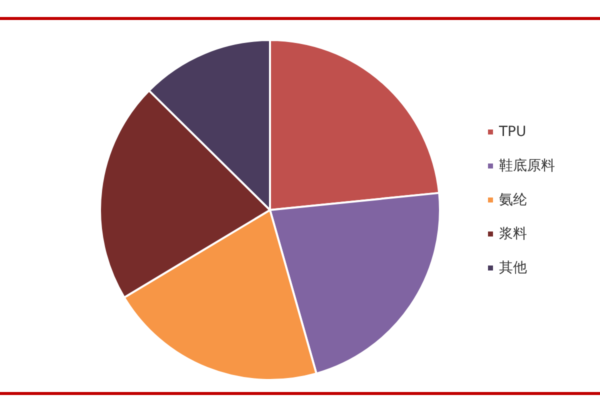 This screenshot has width=600, height=400. Describe the element at coordinates (513, 200) in the screenshot. I see `legend-label: 氨纶` at that location.